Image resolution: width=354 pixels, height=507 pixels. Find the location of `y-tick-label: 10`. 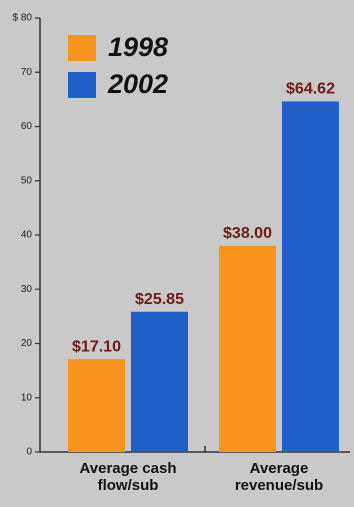

y-tick-label: 10 is located at coordinates (27, 397).